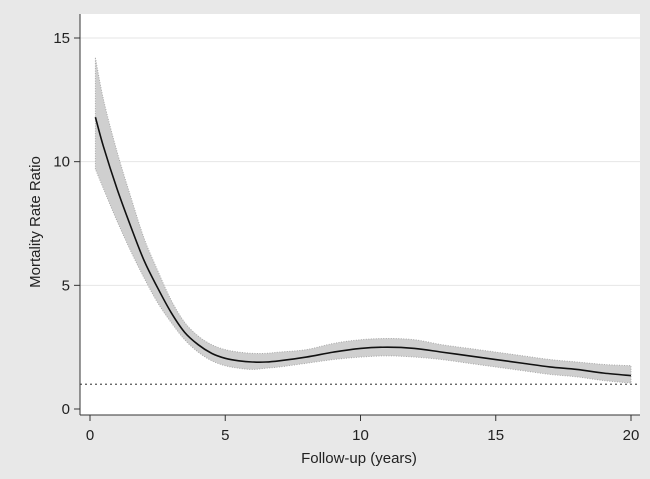  Describe the element at coordinates (495, 435) in the screenshot. I see `x-tick-label: 15` at that location.